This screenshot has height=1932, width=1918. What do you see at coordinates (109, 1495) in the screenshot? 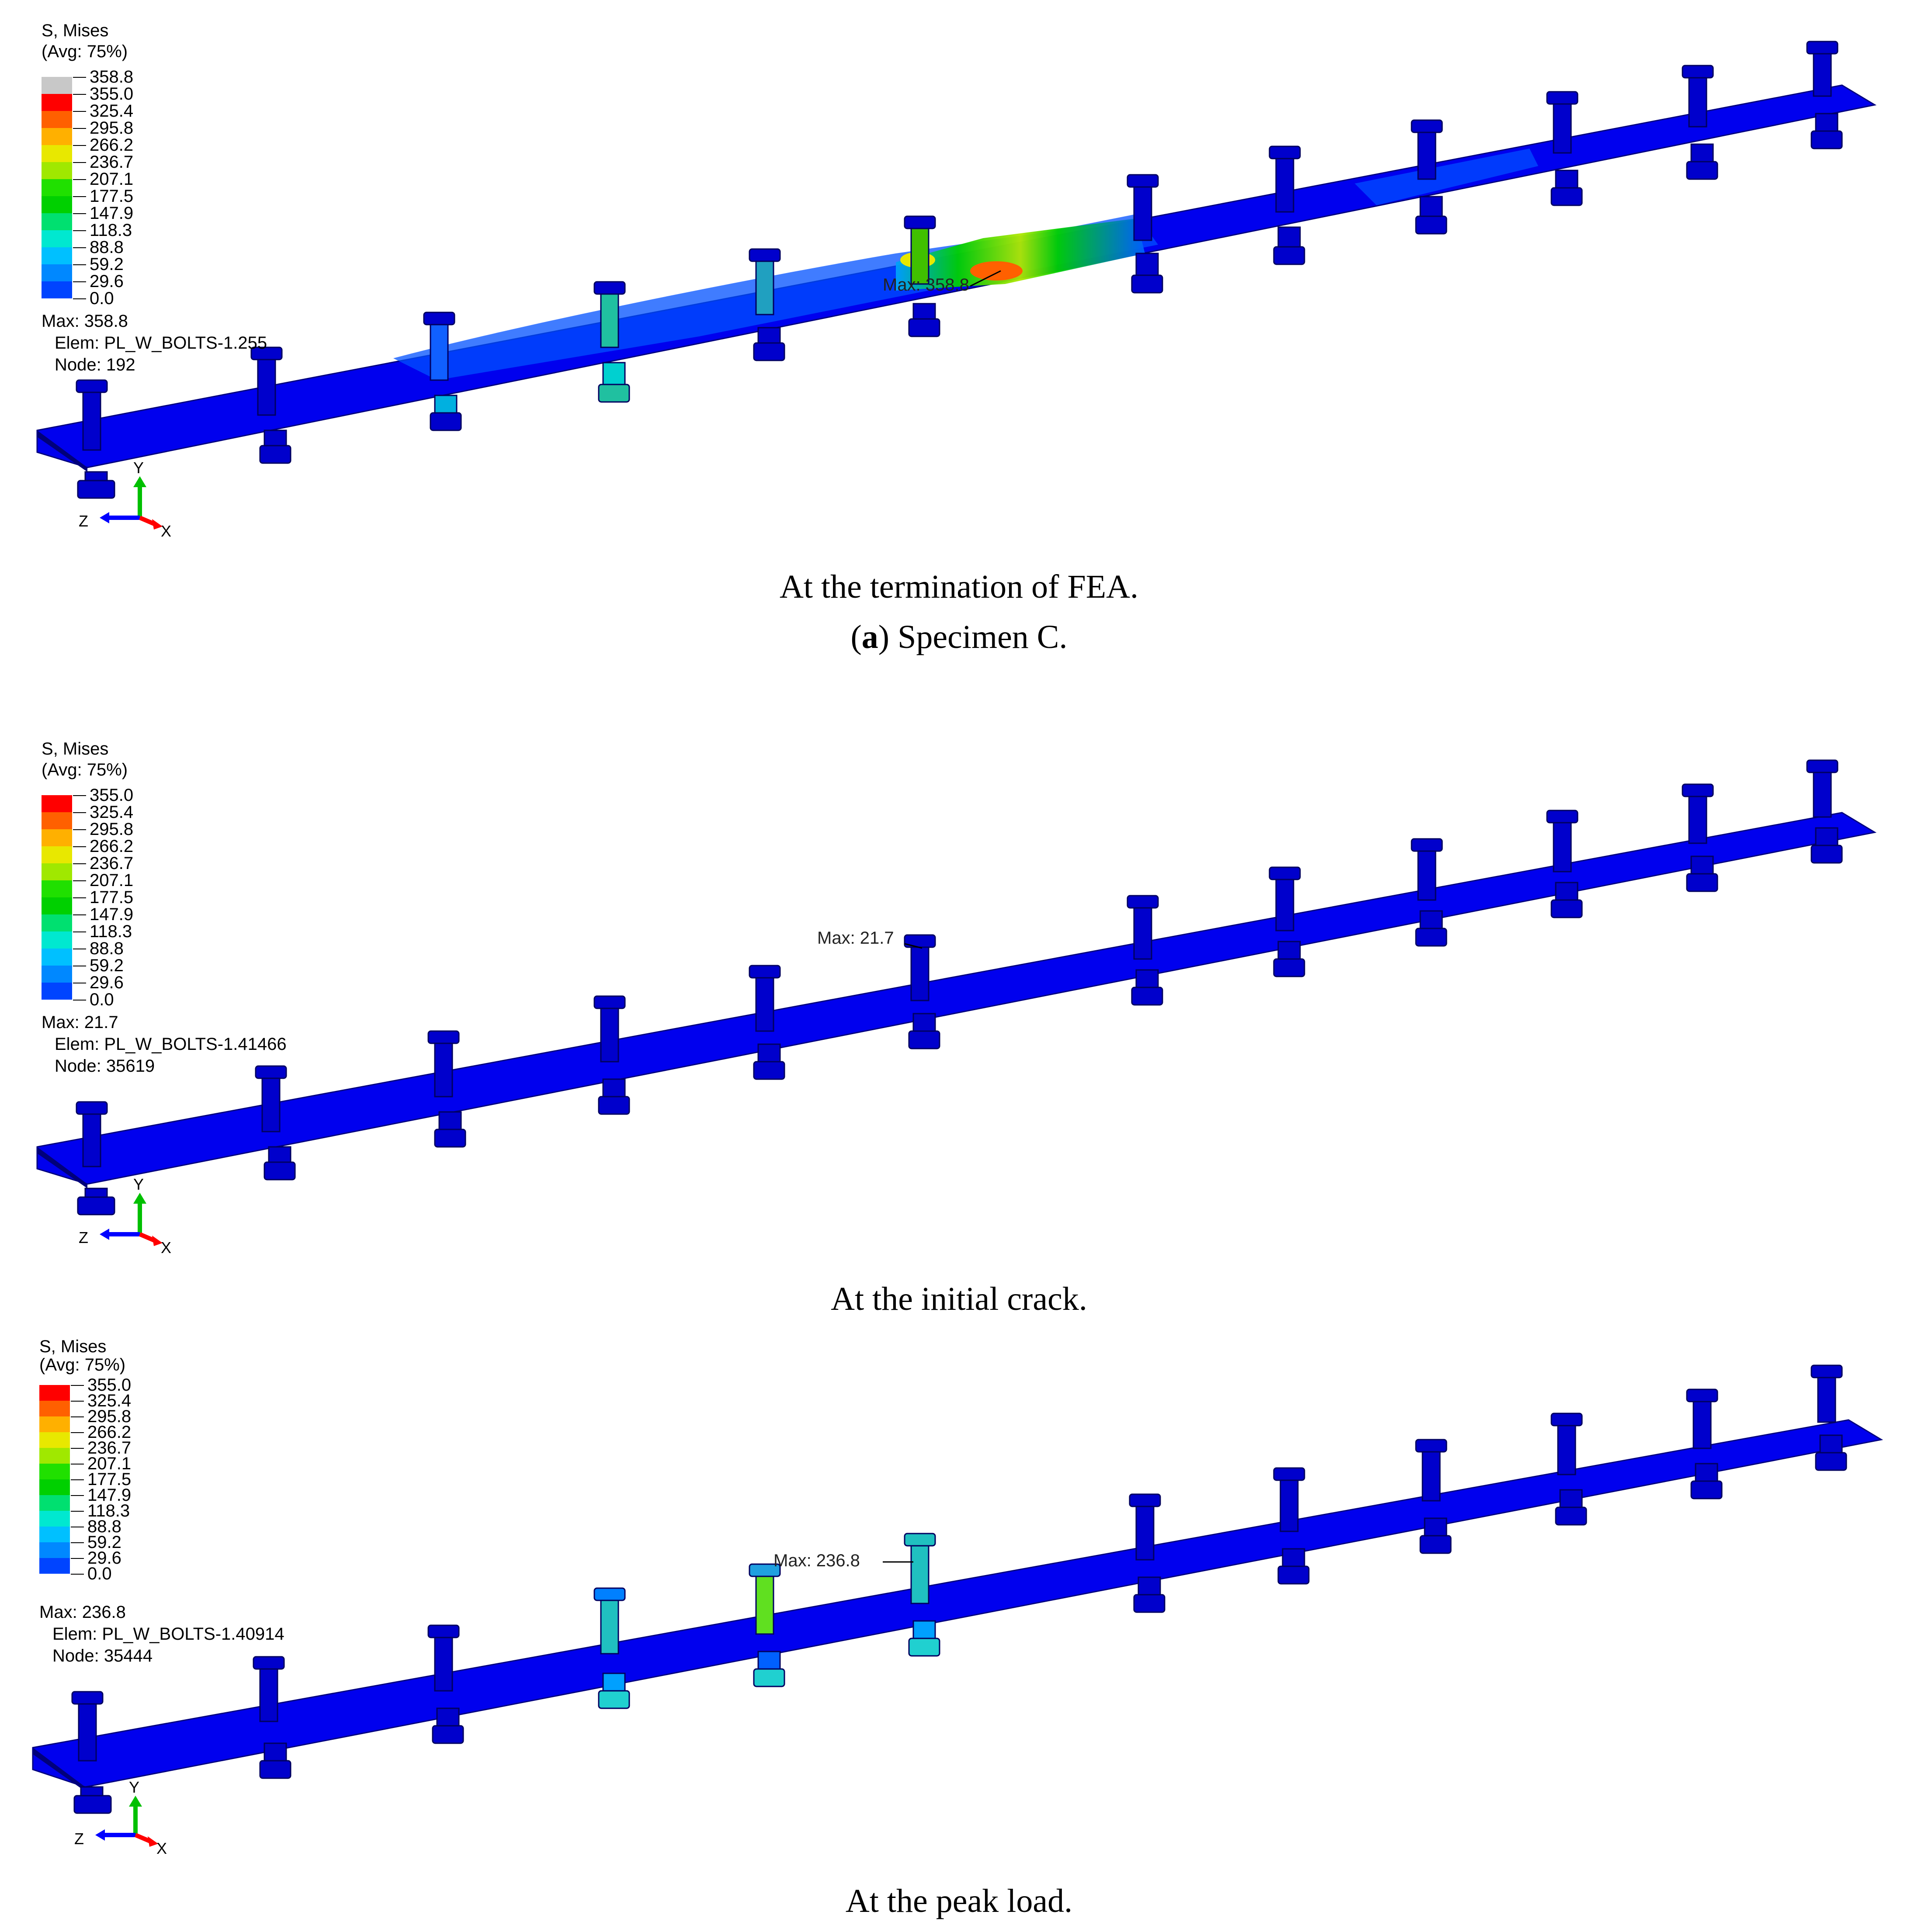
I see `legend-value: 147.9` at bounding box center [109, 1495].